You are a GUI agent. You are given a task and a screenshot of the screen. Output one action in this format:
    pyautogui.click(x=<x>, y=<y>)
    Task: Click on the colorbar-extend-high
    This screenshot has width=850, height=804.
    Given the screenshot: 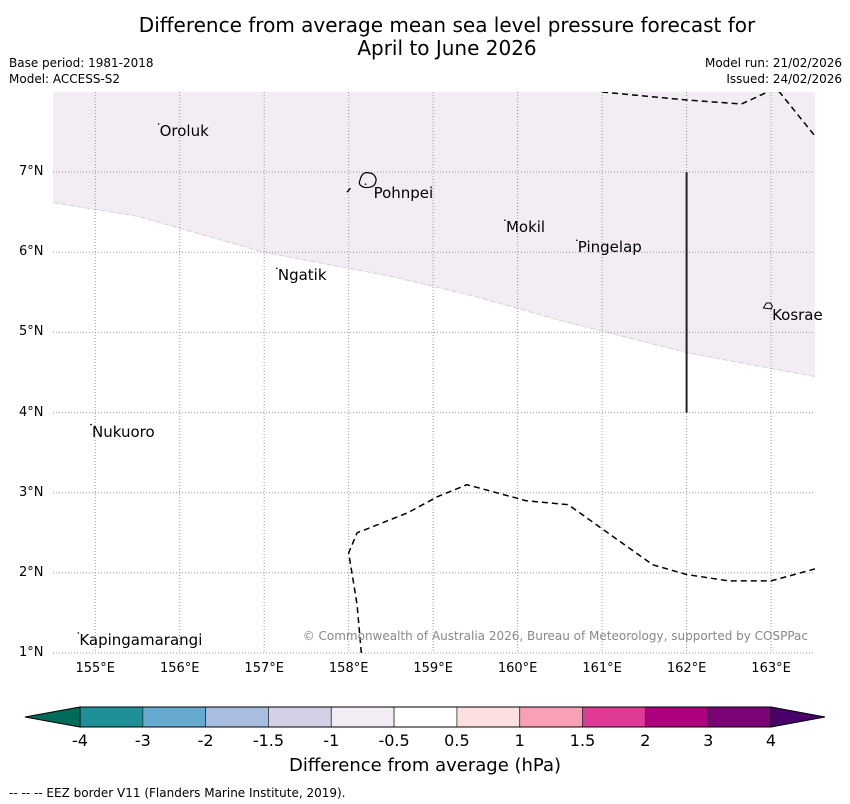 What is the action you would take?
    pyautogui.click(x=798, y=717)
    